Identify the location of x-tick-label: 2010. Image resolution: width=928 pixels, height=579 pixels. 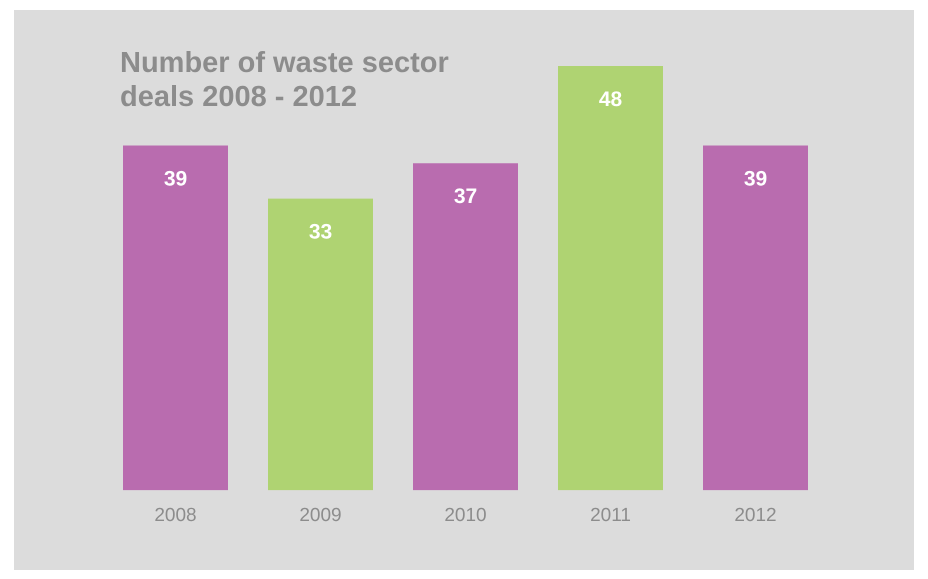
(465, 515).